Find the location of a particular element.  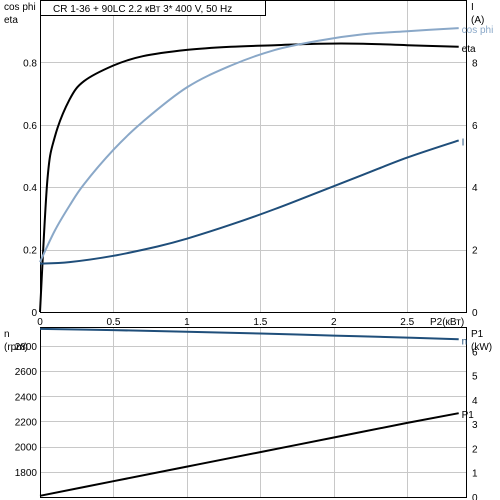

x-tick-label: 1.5 is located at coordinates (260, 322).